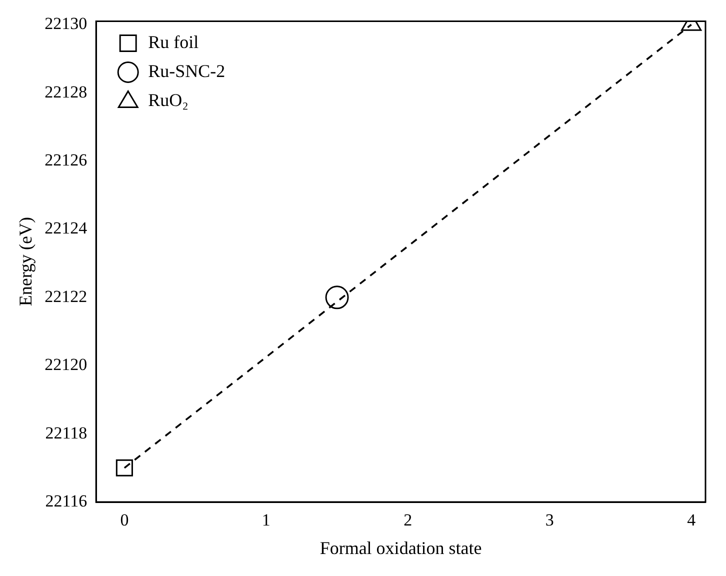 The image size is (726, 576). I want to click on y-tick-label: 22130, so click(66, 24).